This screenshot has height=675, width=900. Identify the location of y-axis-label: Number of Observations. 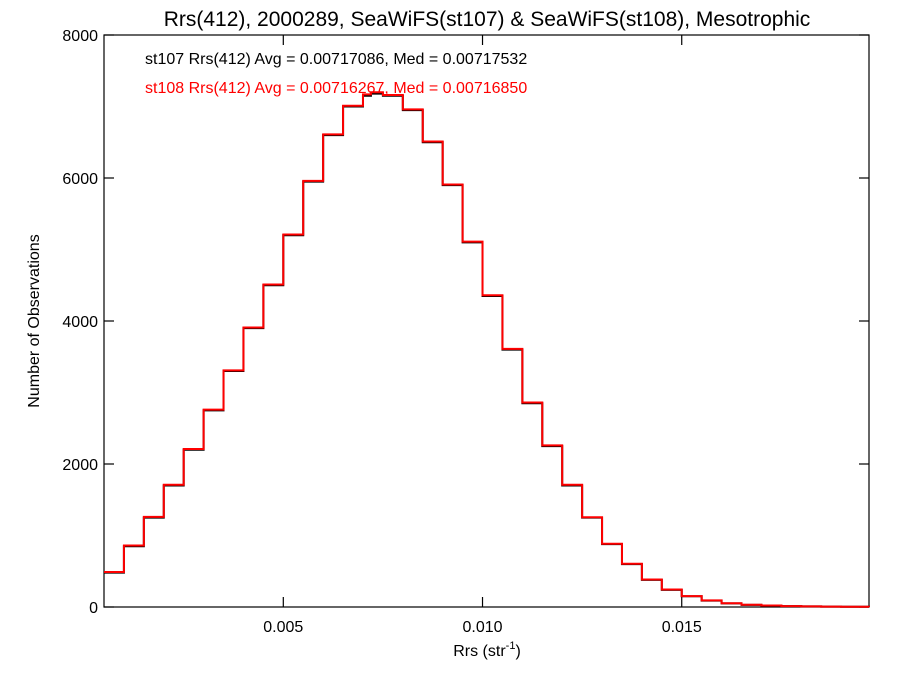
(34, 320).